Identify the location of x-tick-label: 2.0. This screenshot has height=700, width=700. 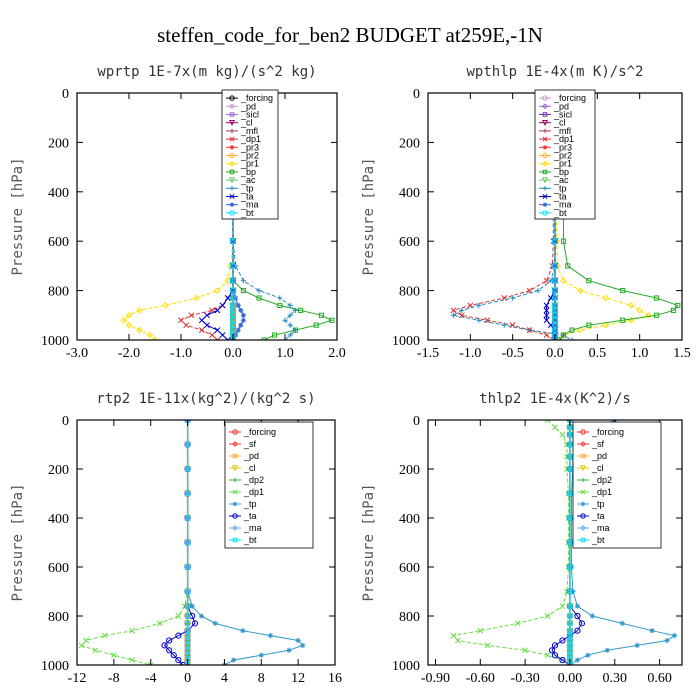
(337, 353).